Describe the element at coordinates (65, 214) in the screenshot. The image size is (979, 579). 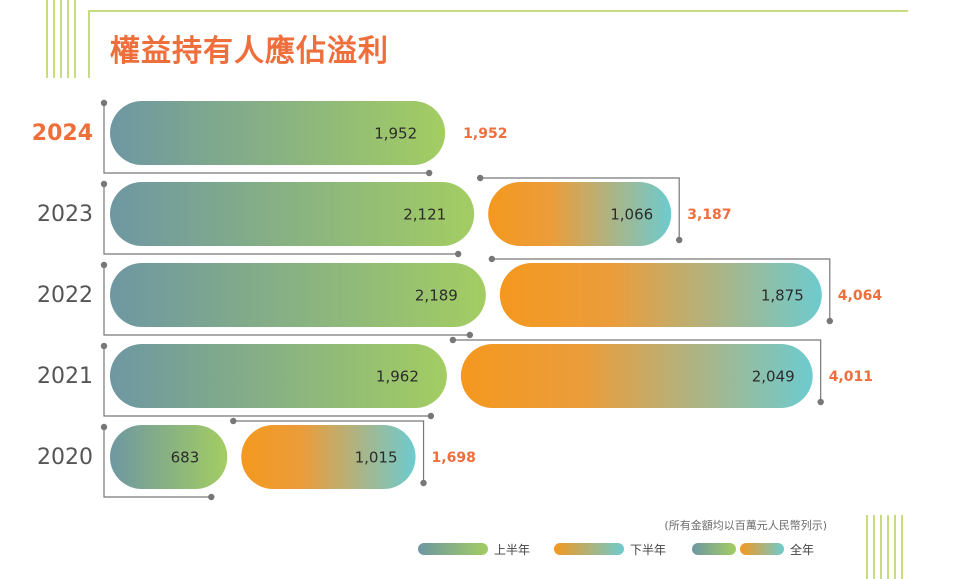
I see `year-label-2023: 2023` at that location.